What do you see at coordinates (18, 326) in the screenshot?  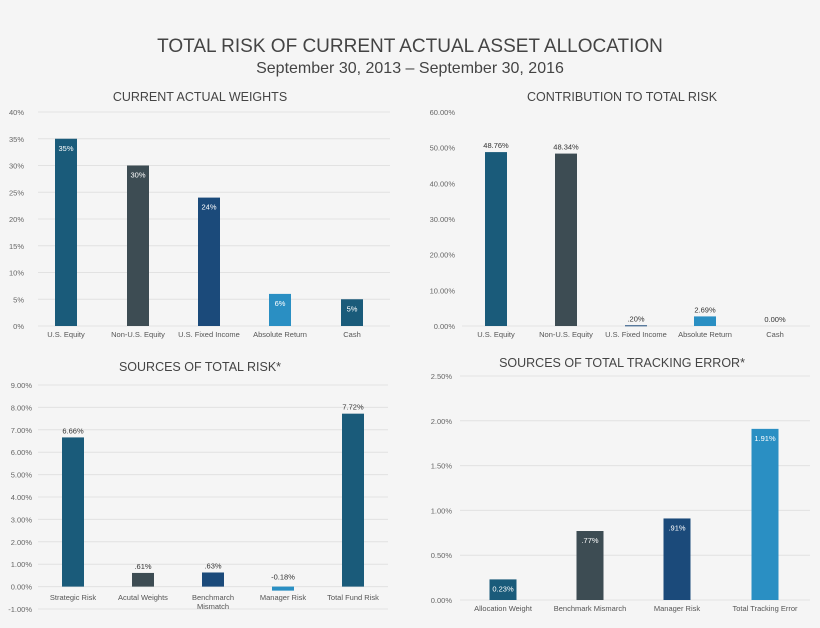 I see `y-tick-label: 0%` at bounding box center [18, 326].